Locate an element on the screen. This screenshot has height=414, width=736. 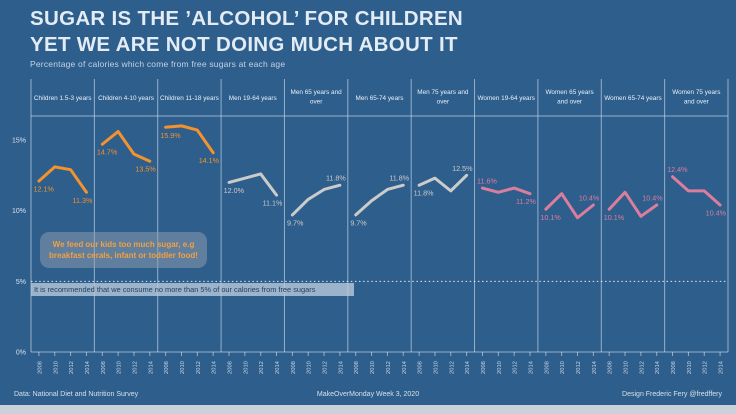
panel-header: Men 19-64 years is located at coordinates (253, 98).